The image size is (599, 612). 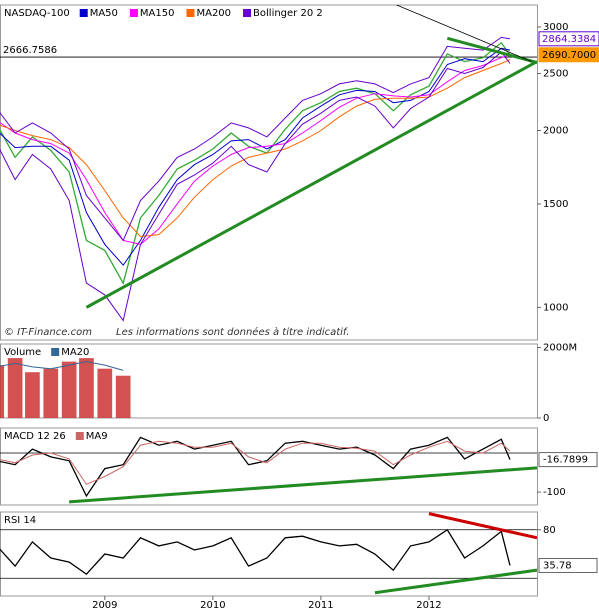 I want to click on level-label: 2666.7586, so click(x=30, y=50).